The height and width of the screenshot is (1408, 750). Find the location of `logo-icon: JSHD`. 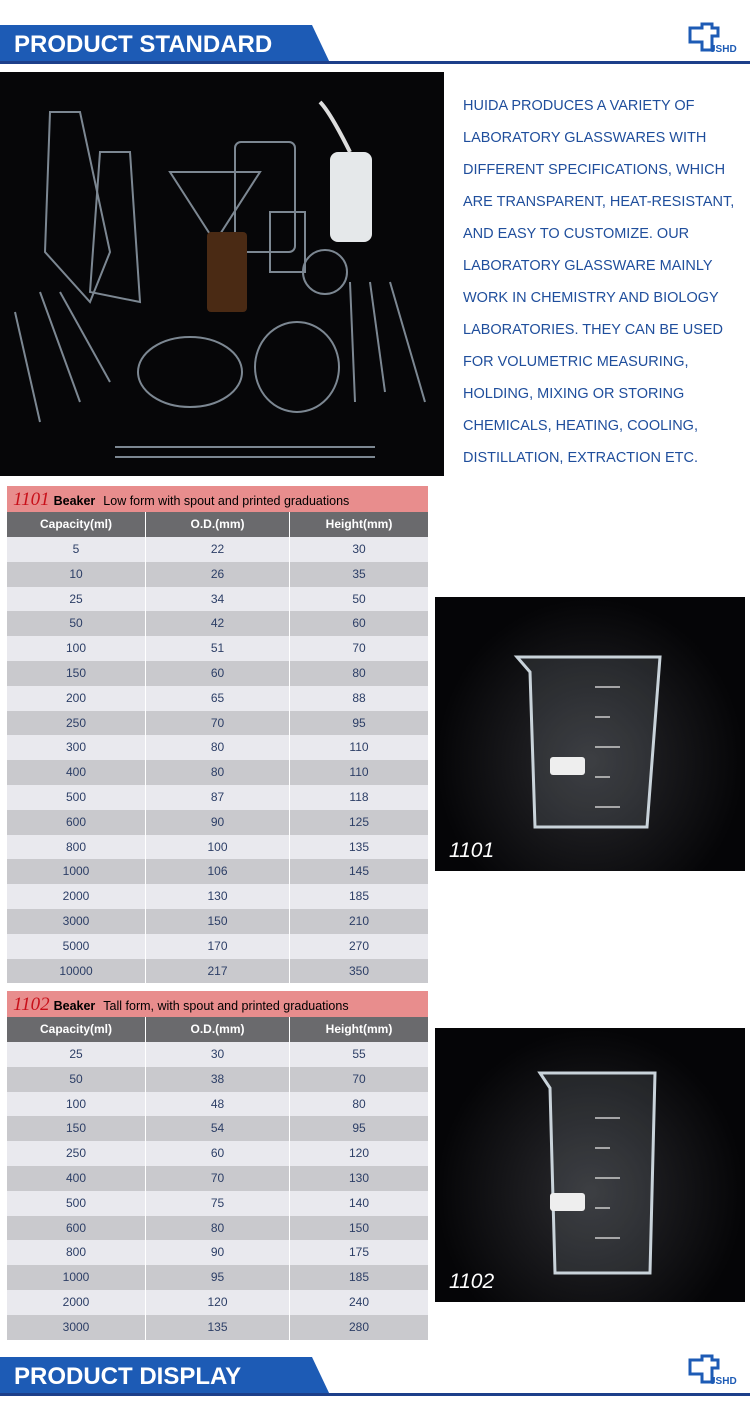

logo-icon: JSHD is located at coordinates (712, 38).